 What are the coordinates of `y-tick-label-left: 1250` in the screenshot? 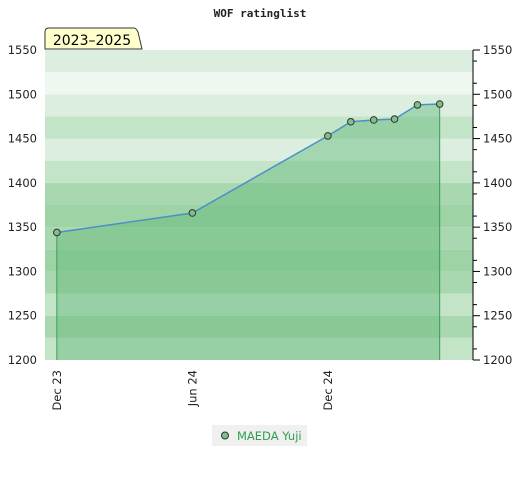 It's located at (22, 316).